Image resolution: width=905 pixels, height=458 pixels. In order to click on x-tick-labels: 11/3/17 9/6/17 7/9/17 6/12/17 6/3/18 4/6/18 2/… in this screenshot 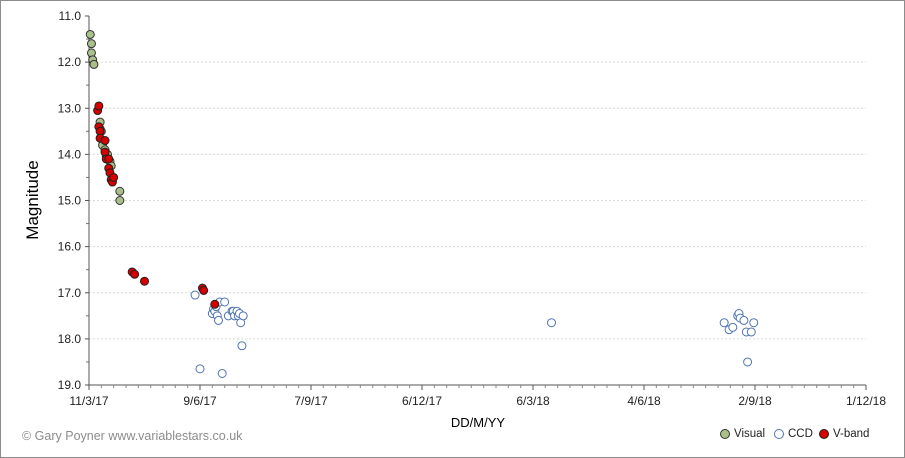, I will do `click(477, 401)`.